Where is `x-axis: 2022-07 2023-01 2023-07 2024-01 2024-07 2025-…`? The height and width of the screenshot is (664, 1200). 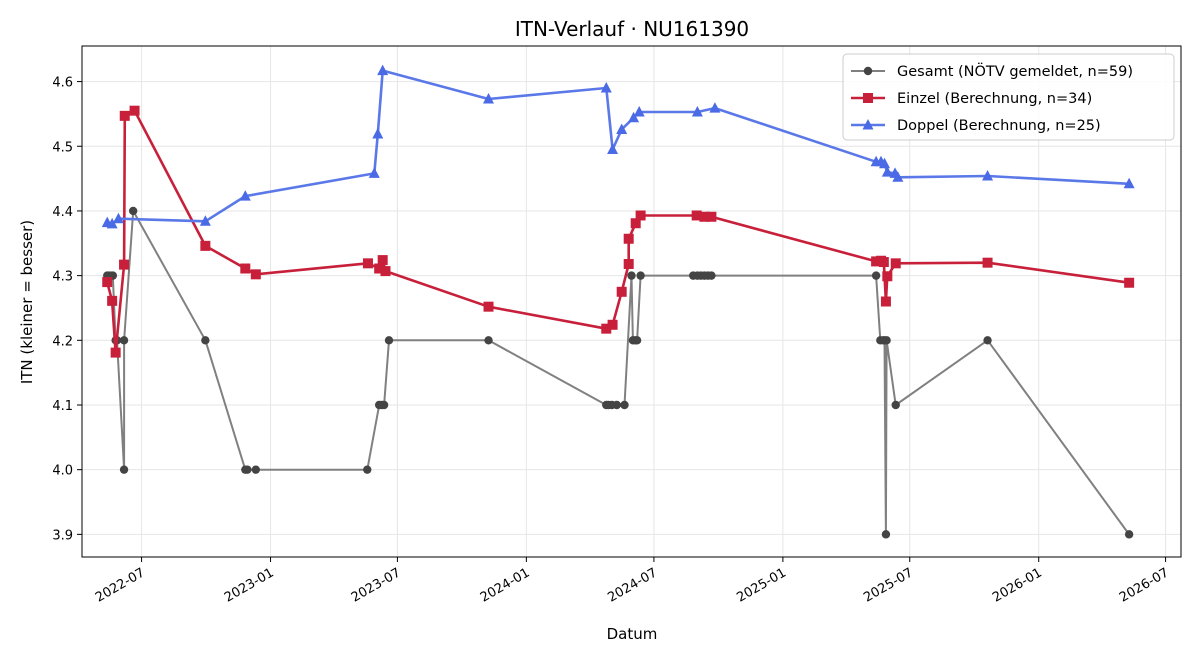 x-axis: 2022-07 2023-01 2023-07 2024-01 2024-07 2025-… is located at coordinates (632, 581).